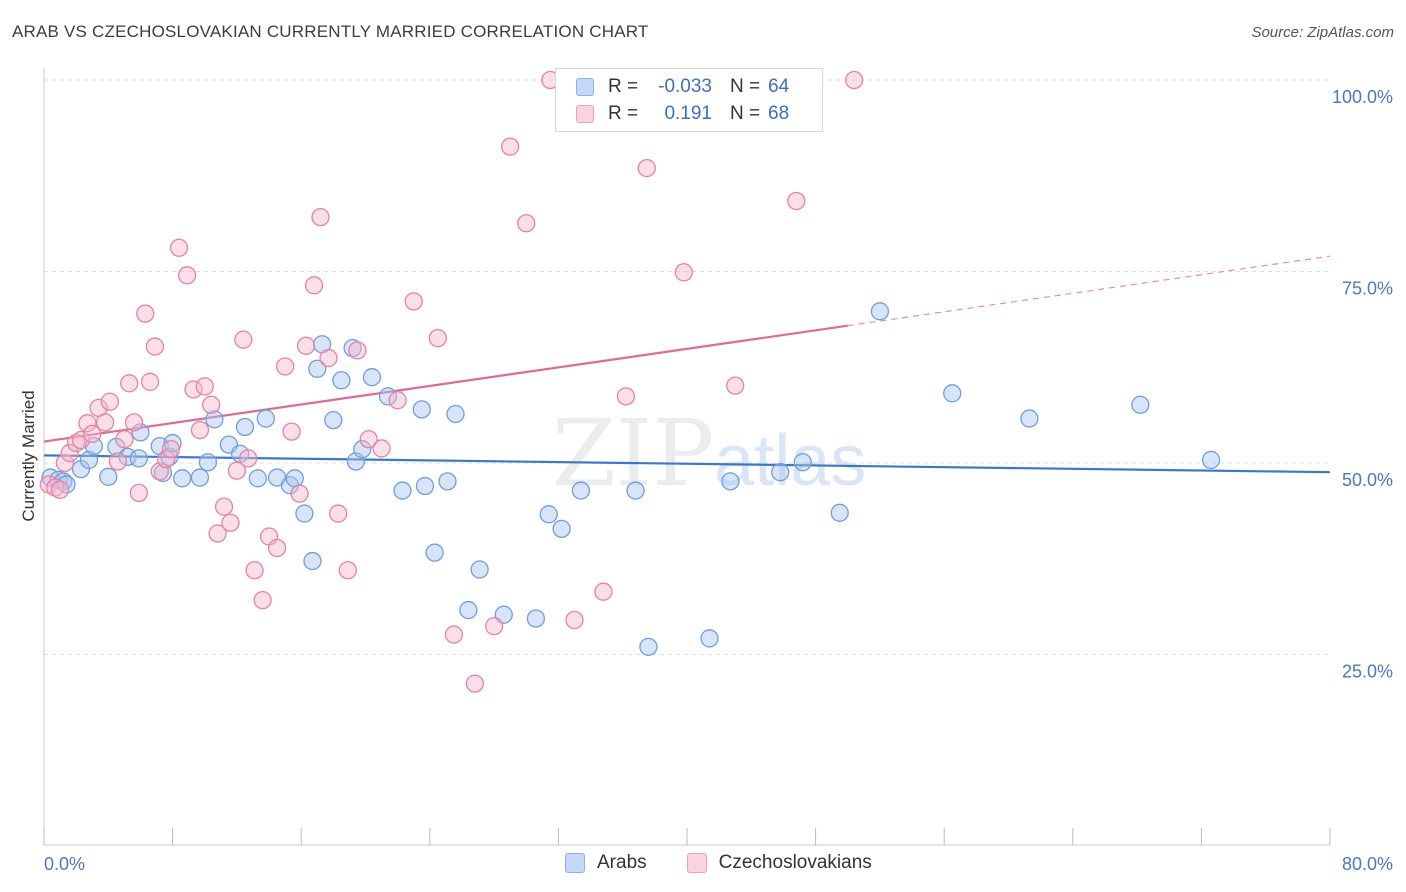 The height and width of the screenshot is (892, 1406). Describe the element at coordinates (682, 87) in the screenshot. I see `legend-row-arabs: R = -0.033 N = 64` at that location.